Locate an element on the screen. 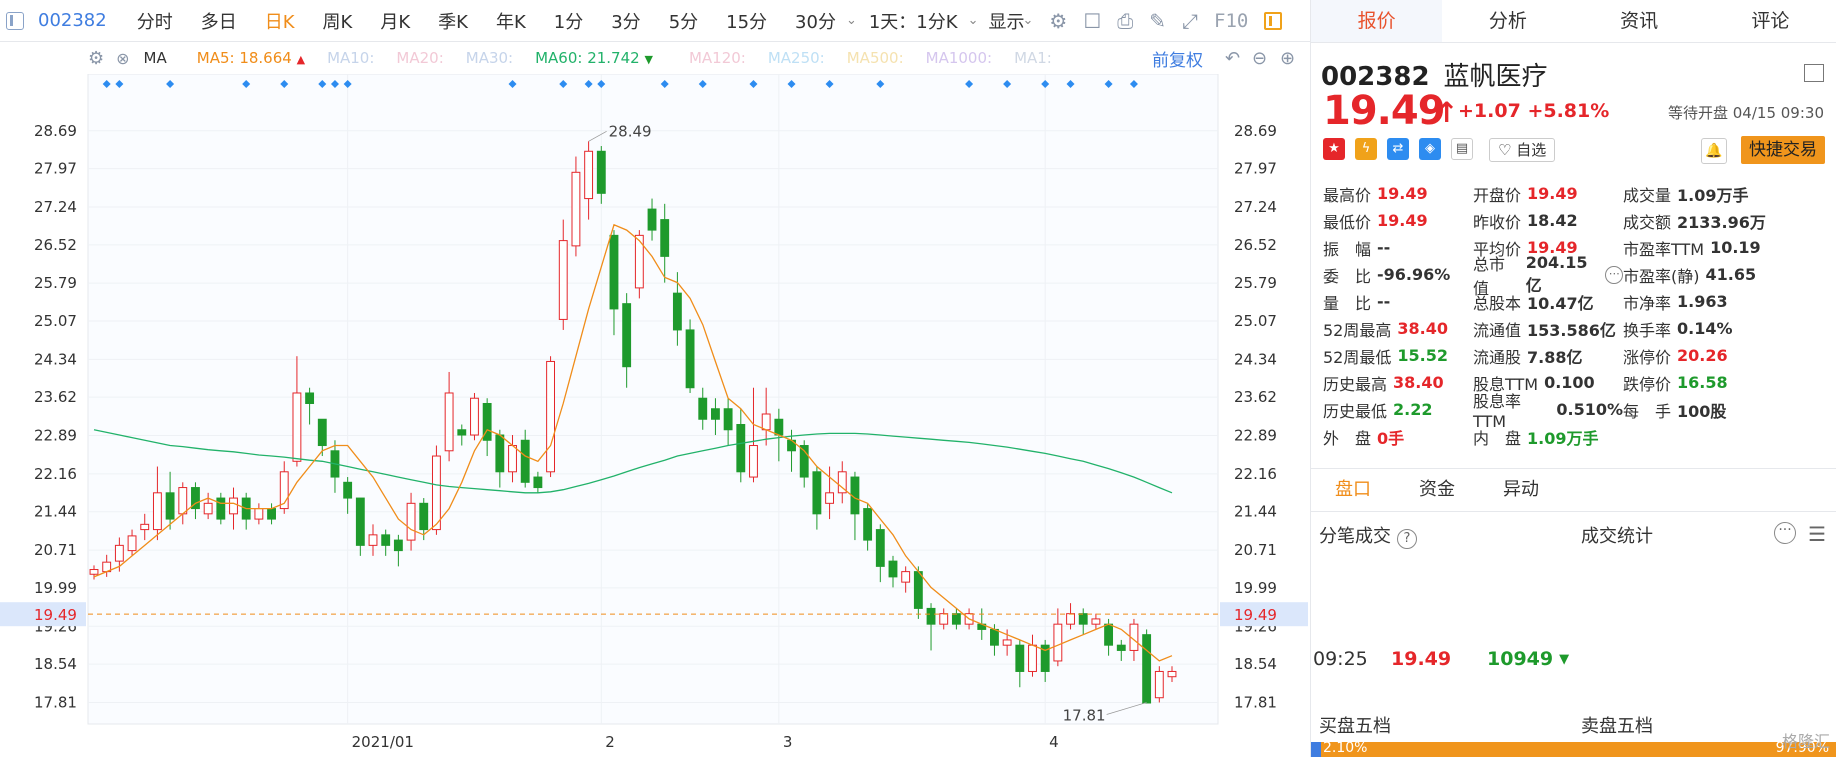 Image resolution: width=1836 pixels, height=757 pixels. lightning-icon: ϟ is located at coordinates (1366, 149).